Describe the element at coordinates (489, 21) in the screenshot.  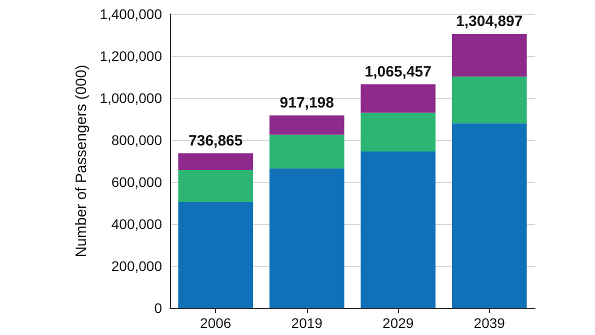
I see `total-label: 1,304,897` at that location.